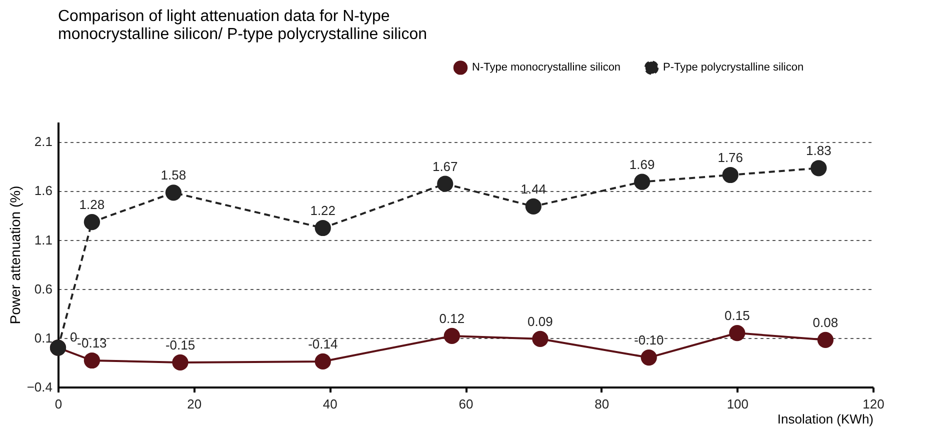 This screenshot has height=430, width=928. Describe the element at coordinates (540, 321) in the screenshot. I see `data-label: 0.09` at that location.